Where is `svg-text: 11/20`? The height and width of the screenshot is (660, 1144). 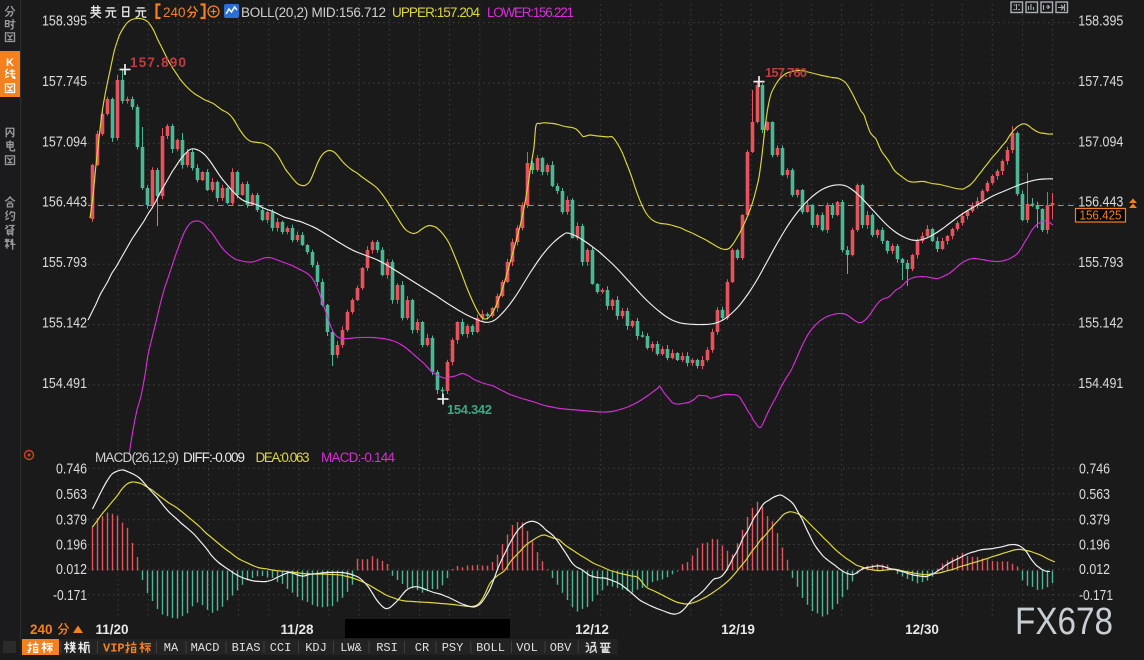
svg-text: 11/20 is located at coordinates (111, 629).